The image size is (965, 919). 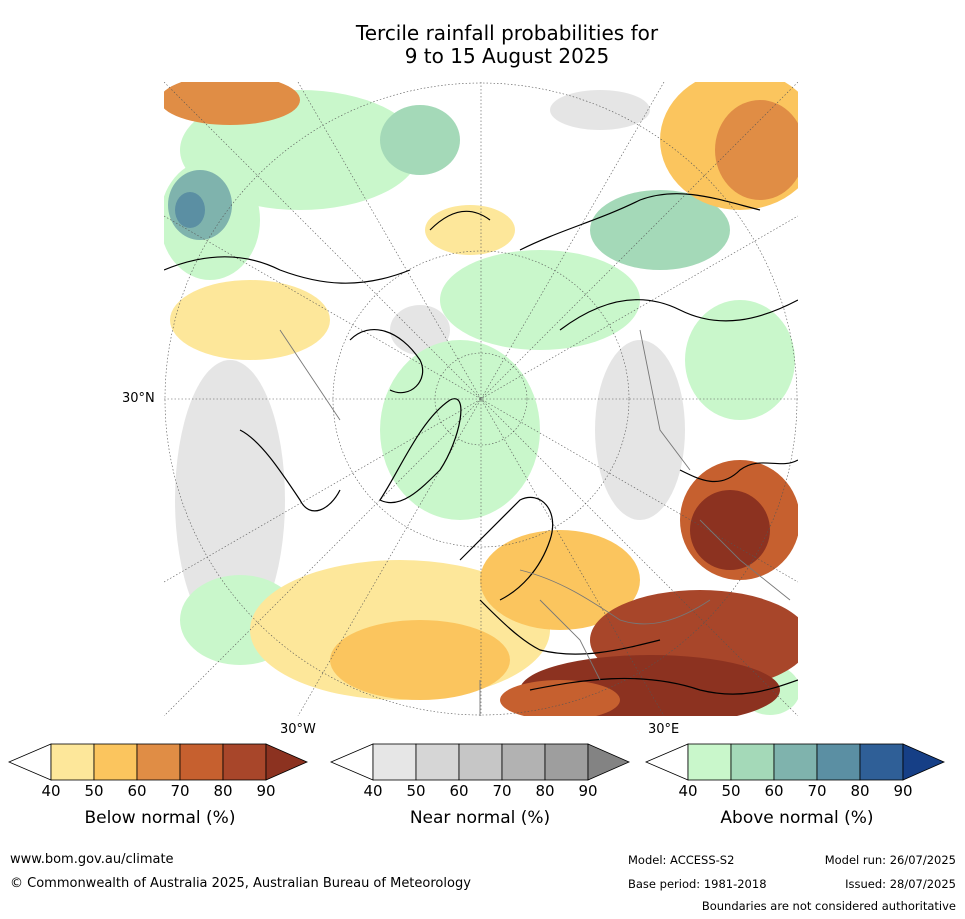 I want to click on colorbar-near-tick: 50, so click(x=416, y=791).